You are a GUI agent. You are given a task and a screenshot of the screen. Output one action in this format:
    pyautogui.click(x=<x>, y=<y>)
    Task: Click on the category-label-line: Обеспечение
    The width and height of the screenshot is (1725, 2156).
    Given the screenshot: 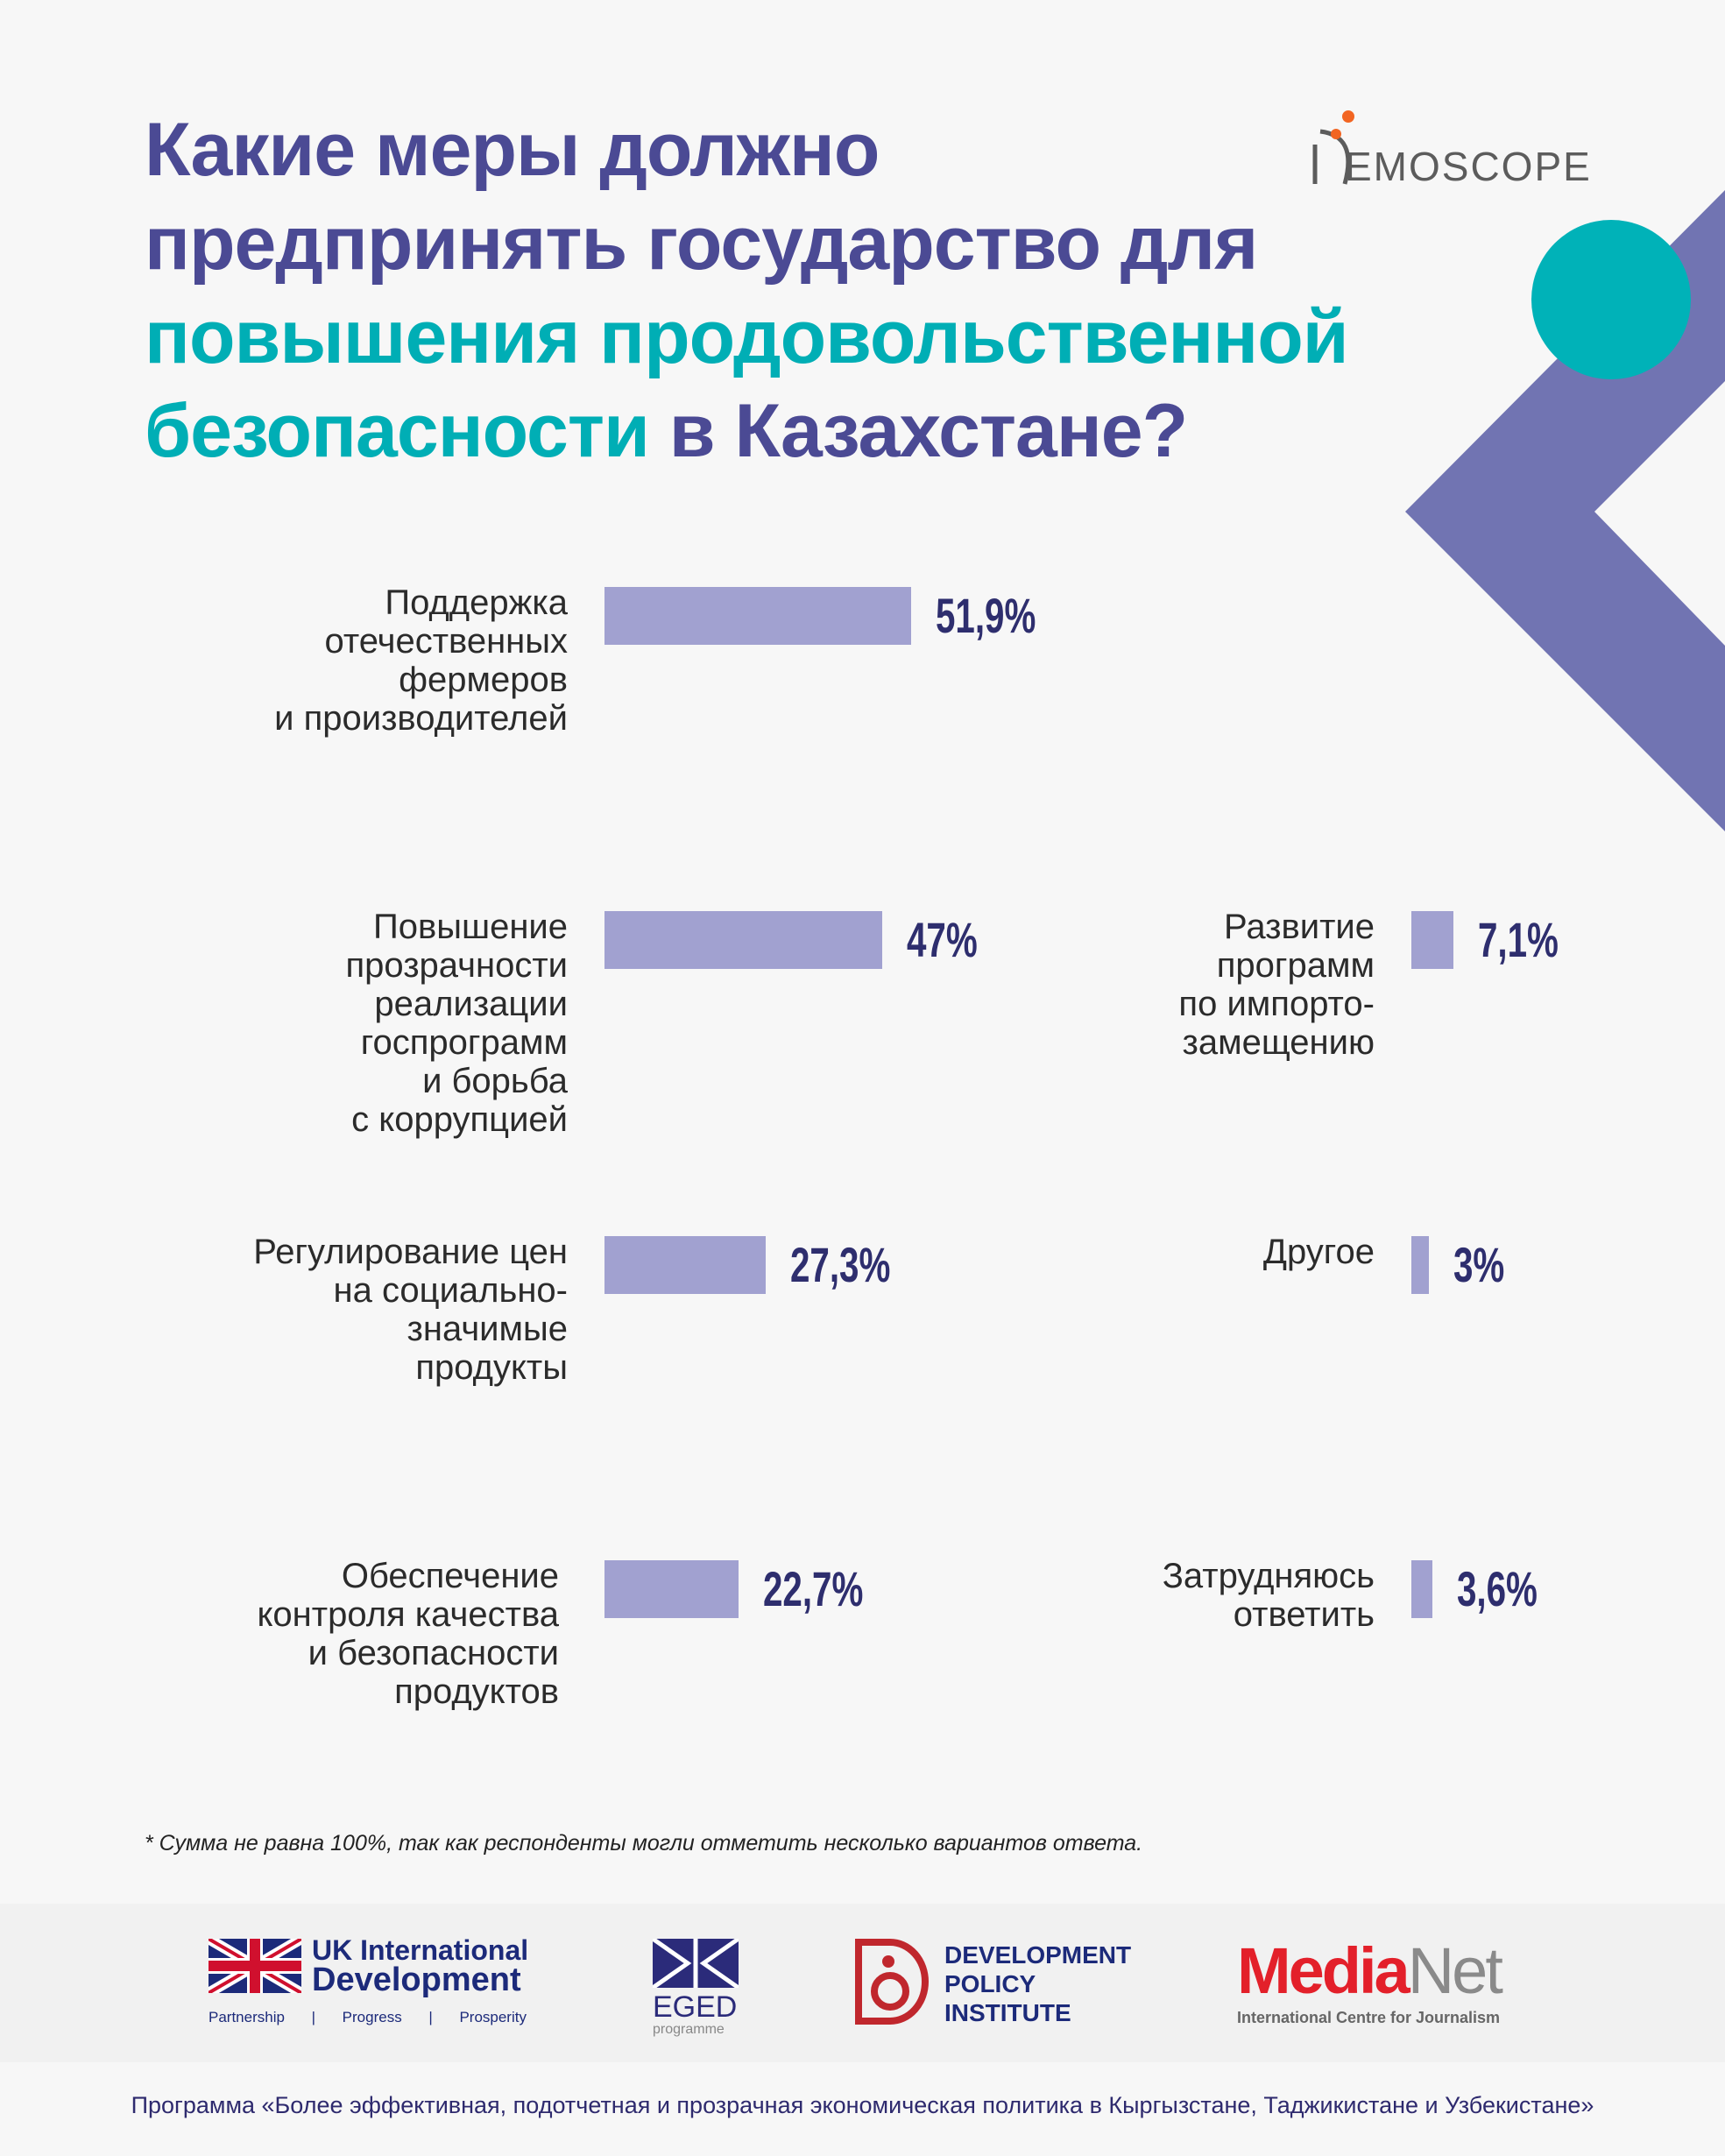 What is the action you would take?
    pyautogui.click(x=450, y=1576)
    